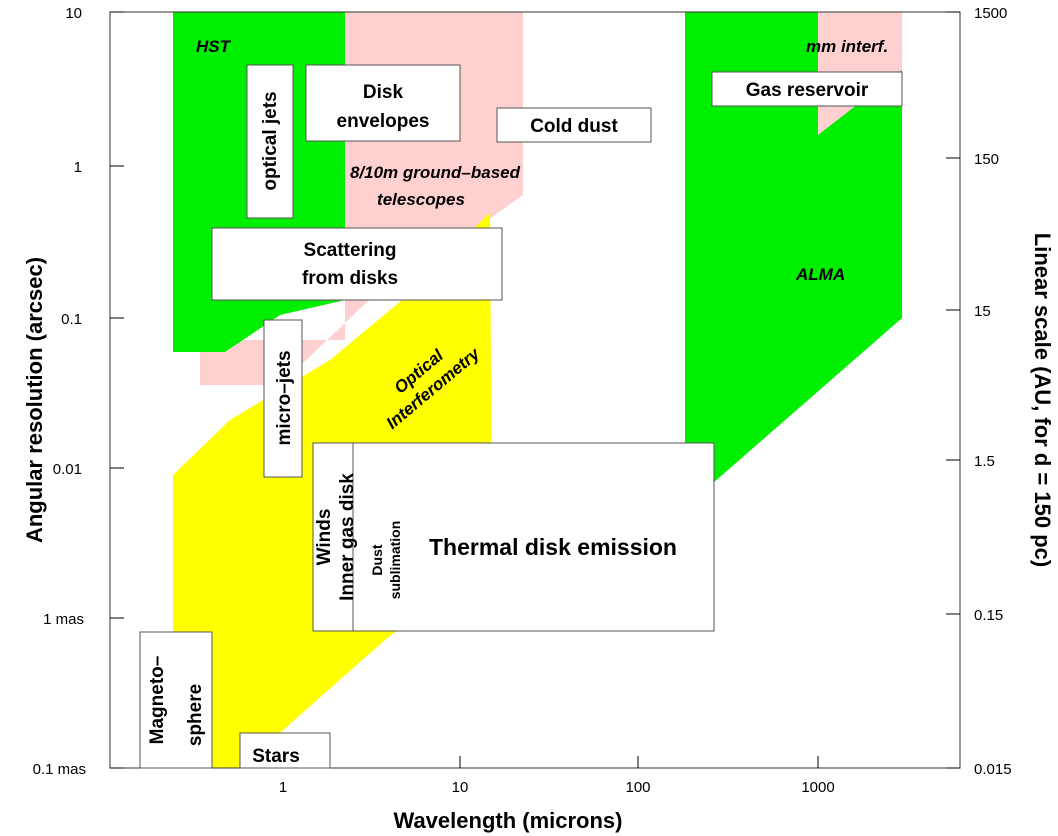 This screenshot has height=836, width=1058. Describe the element at coordinates (953, 390) in the screenshot. I see `right-axis` at that location.